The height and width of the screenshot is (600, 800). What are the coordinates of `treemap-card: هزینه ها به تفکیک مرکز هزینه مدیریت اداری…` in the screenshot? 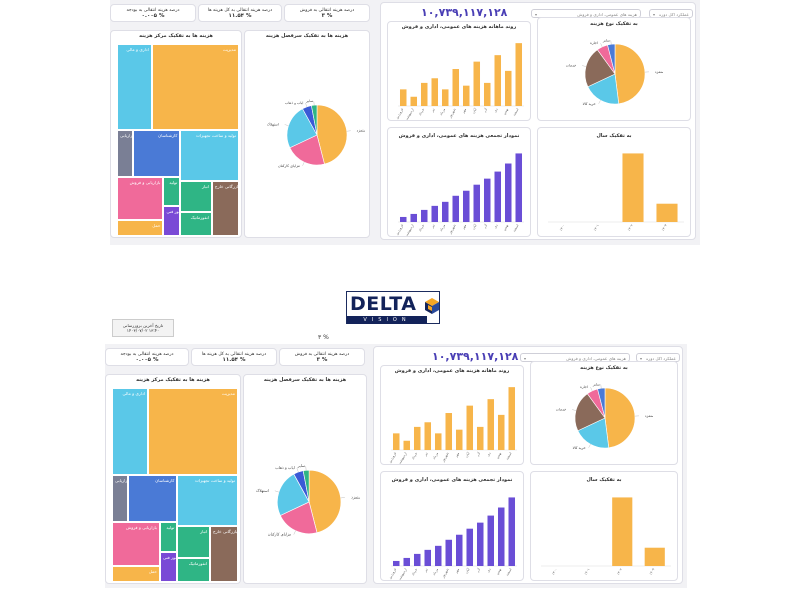 It's located at (176, 134).